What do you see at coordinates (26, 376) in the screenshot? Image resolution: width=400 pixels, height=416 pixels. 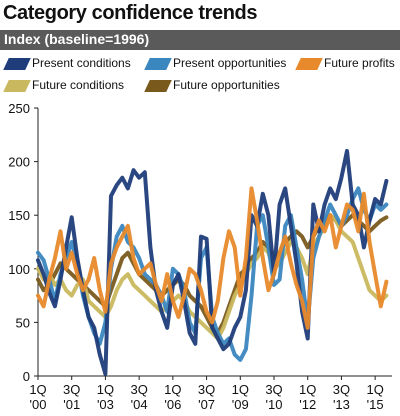 I see `y-tick-label: 0` at bounding box center [26, 376].